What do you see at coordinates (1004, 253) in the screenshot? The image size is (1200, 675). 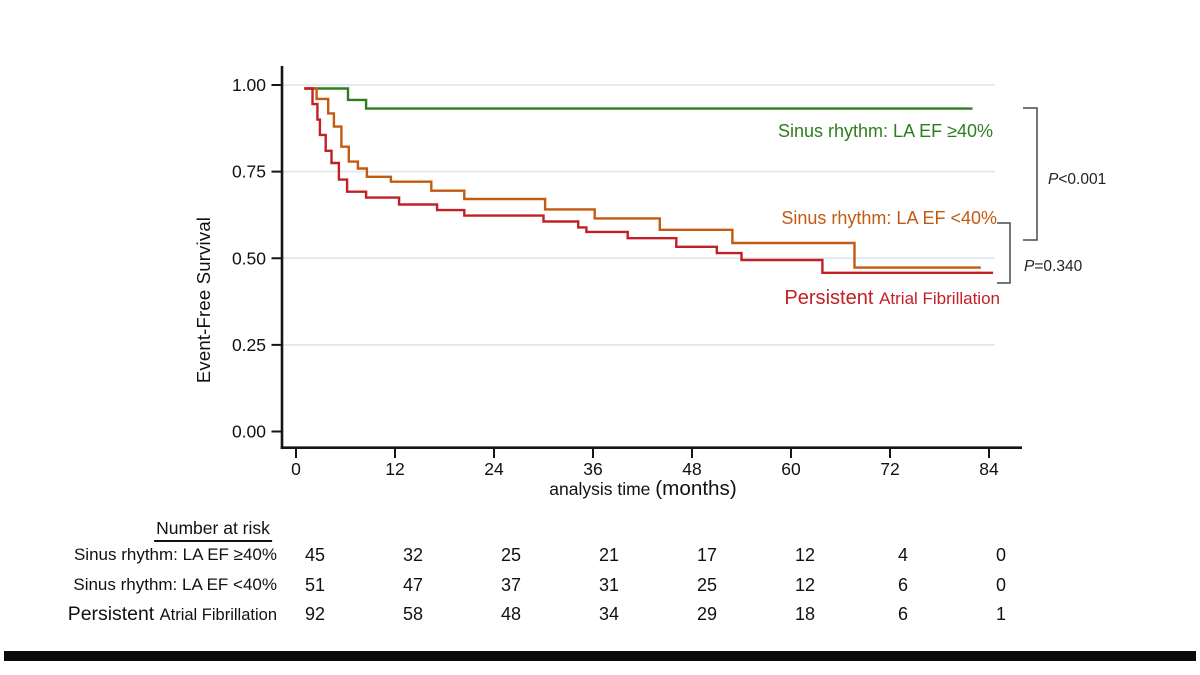 I see `bracket-small` at bounding box center [1004, 253].